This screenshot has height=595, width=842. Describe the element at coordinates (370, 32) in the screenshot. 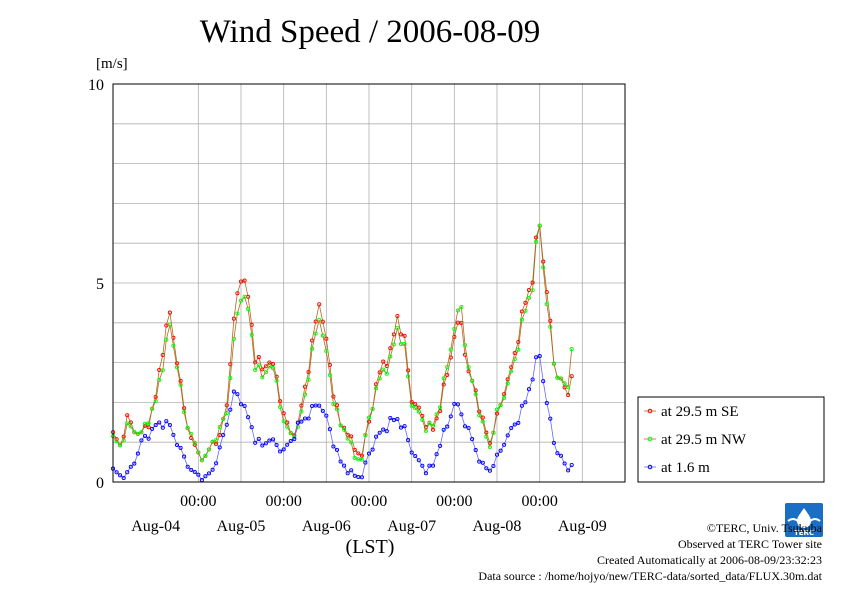

I see `chart-title: Wind Speed / 2006-08-09` at that location.